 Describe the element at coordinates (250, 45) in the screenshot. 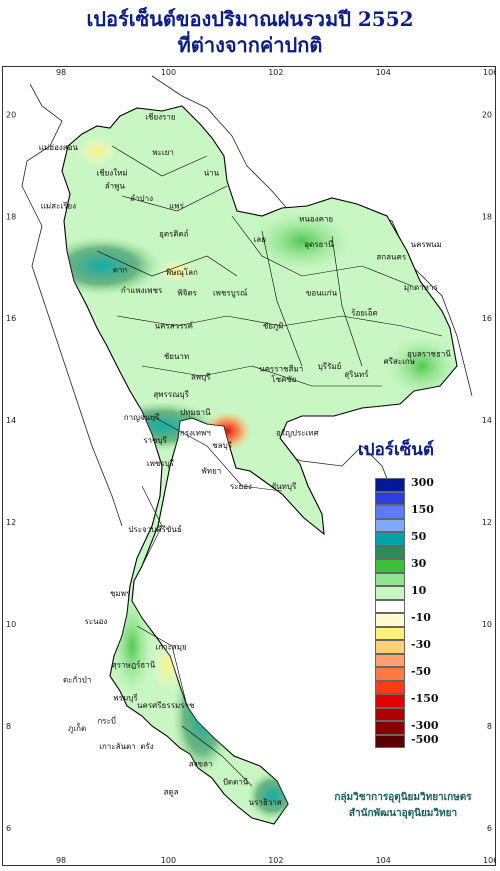

I see `map-subtitle: ที่ต่างจากค่าปกติ` at that location.